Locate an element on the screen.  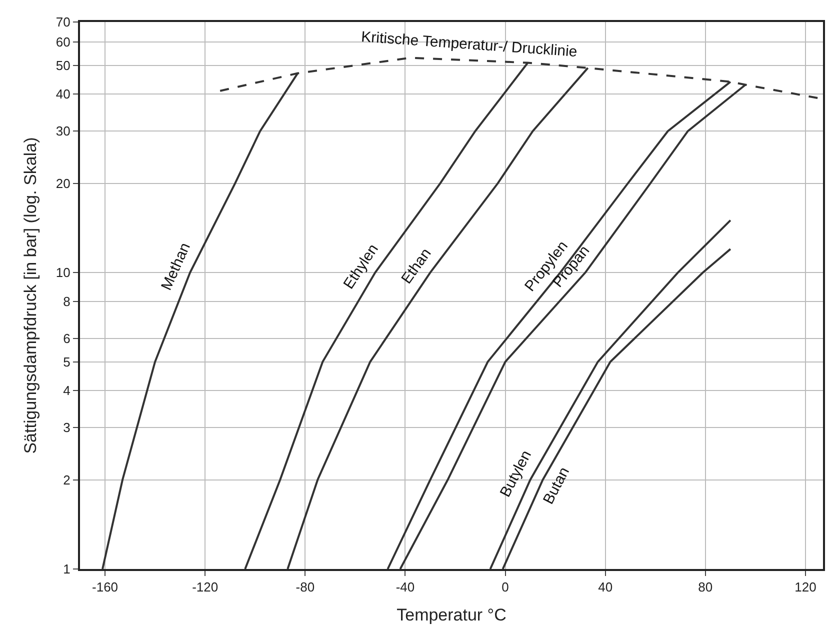
y-tick-label: 30 is located at coordinates (63, 131).